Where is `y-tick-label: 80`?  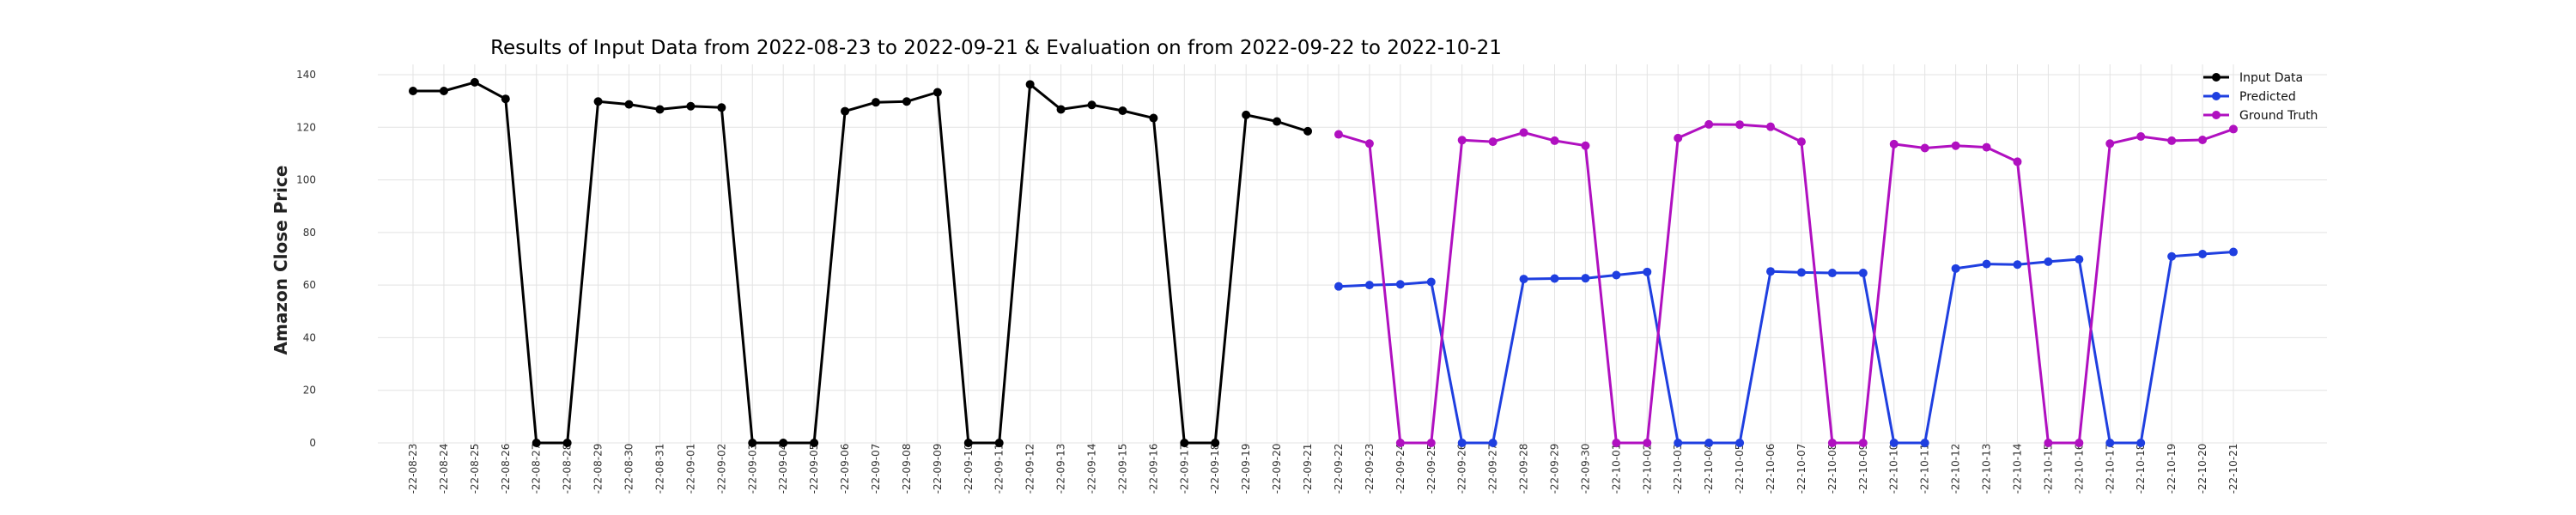 y-tick-label: 80 is located at coordinates (310, 233).